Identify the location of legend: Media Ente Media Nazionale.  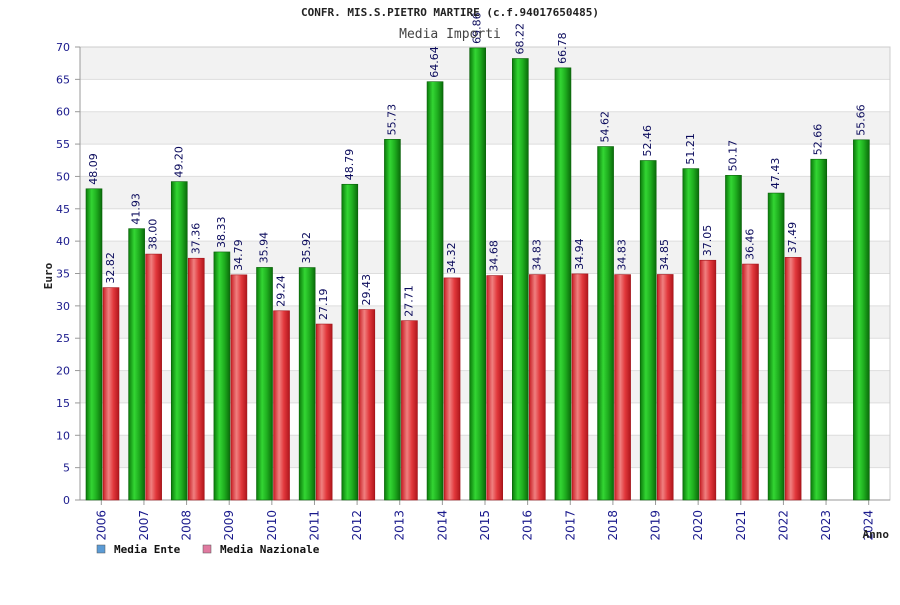
(208, 549).